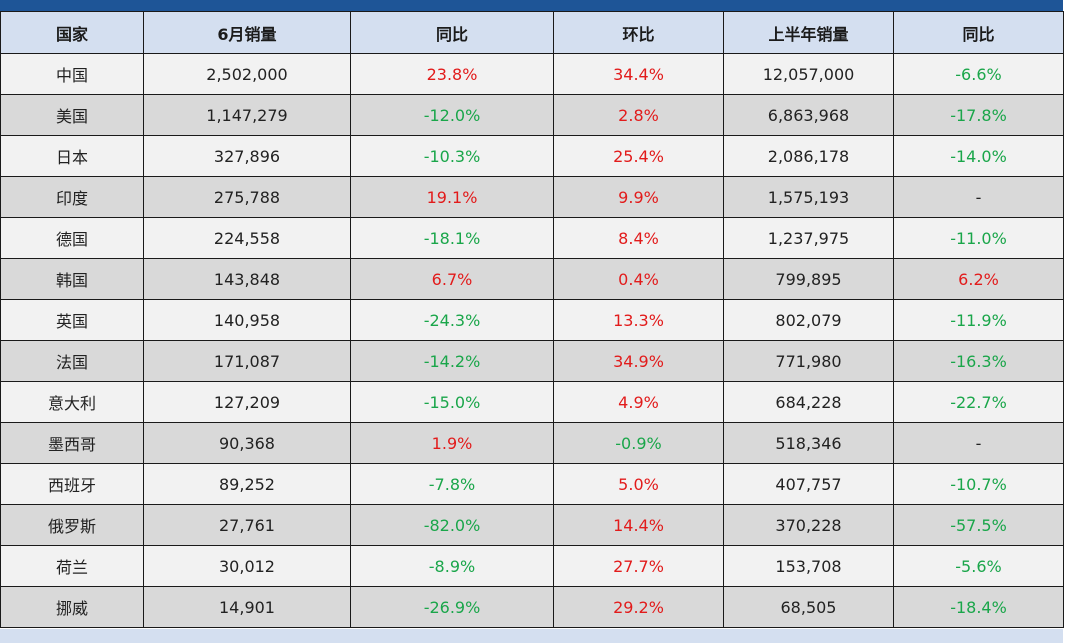 The width and height of the screenshot is (1080, 643). I want to click on cell-june-yoy: -24.3%, so click(452, 320).